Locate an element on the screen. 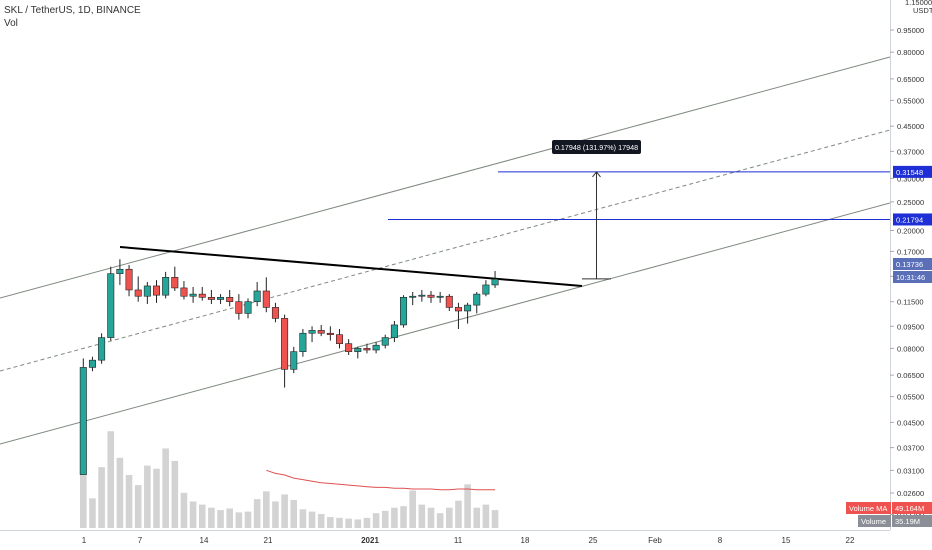  time-tick-label: 18 is located at coordinates (525, 540).